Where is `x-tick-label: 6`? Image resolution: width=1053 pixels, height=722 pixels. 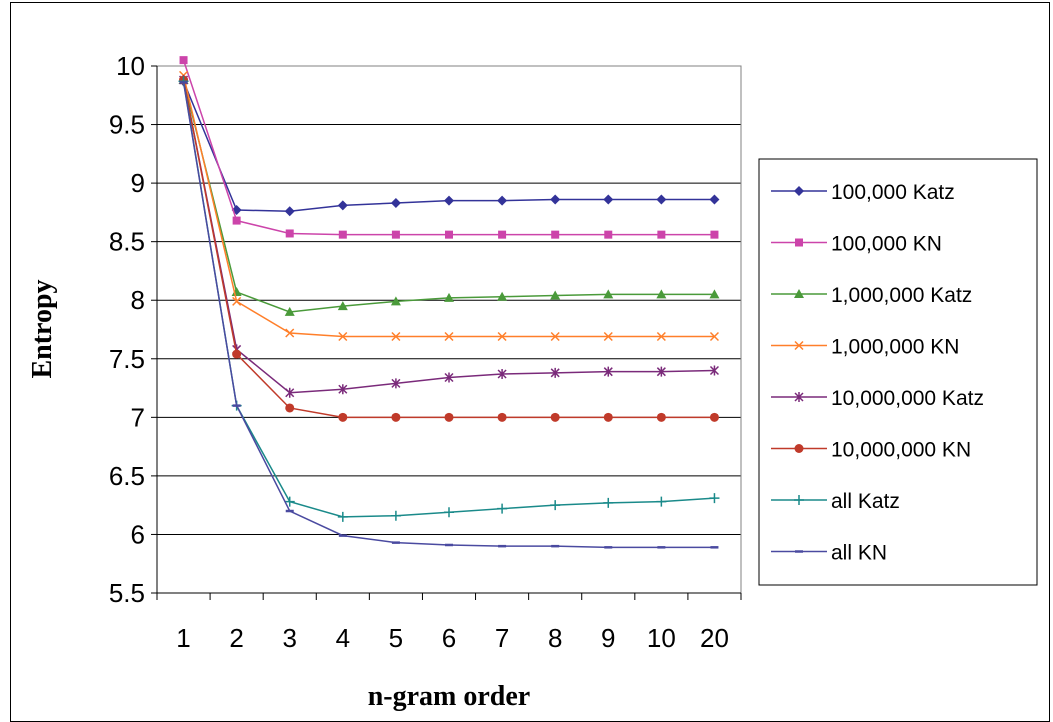
x-tick-label: 6 is located at coordinates (449, 638).